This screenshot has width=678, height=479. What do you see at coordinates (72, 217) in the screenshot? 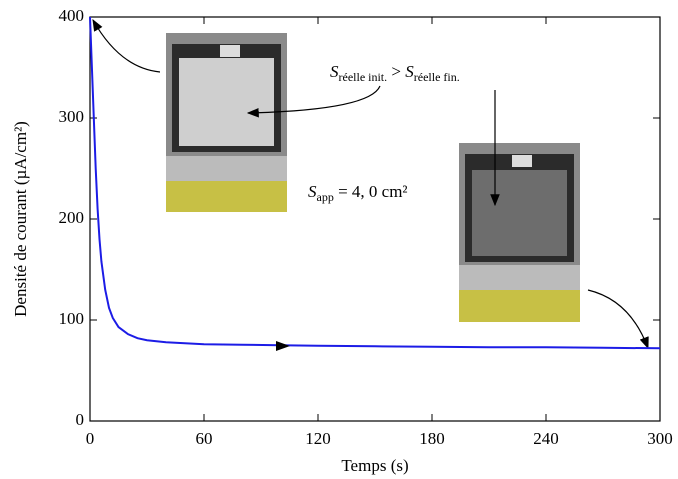
I see `y-tick-label: 200` at bounding box center [72, 217].